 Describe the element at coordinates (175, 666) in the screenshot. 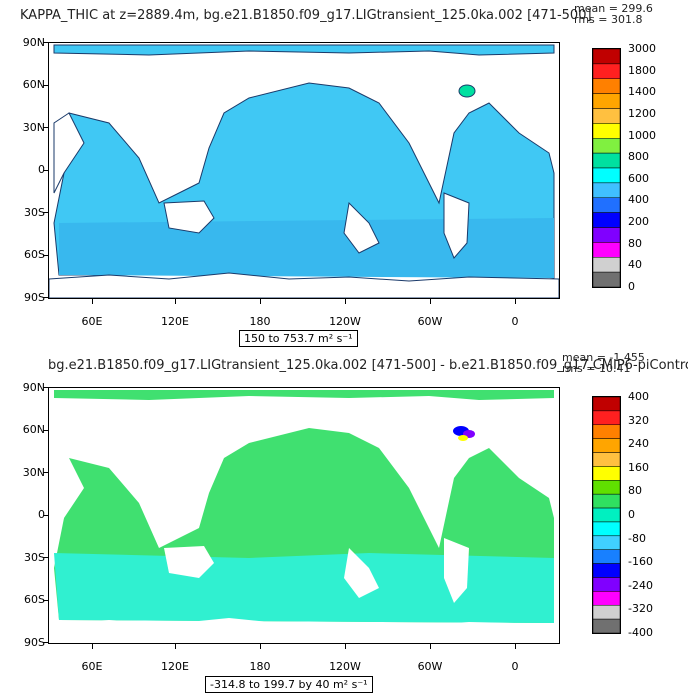

I see `bottom-lon-120e: 120E` at that location.